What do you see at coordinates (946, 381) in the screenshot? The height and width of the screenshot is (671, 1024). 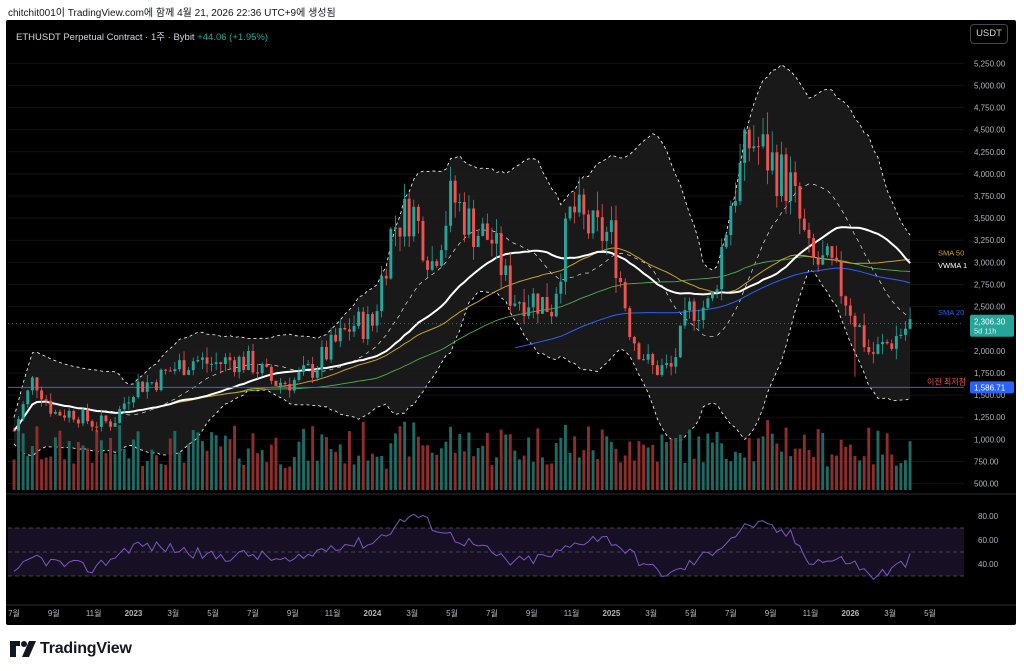 I see `prior-low-label: 이전 최저점` at bounding box center [946, 381].